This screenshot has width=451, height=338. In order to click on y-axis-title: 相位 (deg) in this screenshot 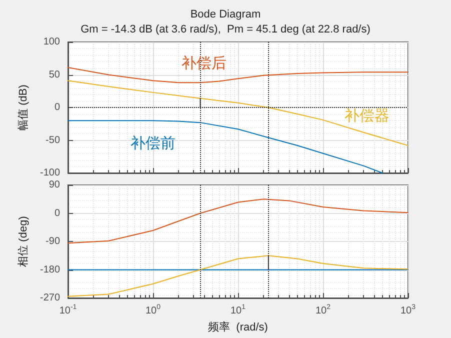, I will do `click(23, 241)`.